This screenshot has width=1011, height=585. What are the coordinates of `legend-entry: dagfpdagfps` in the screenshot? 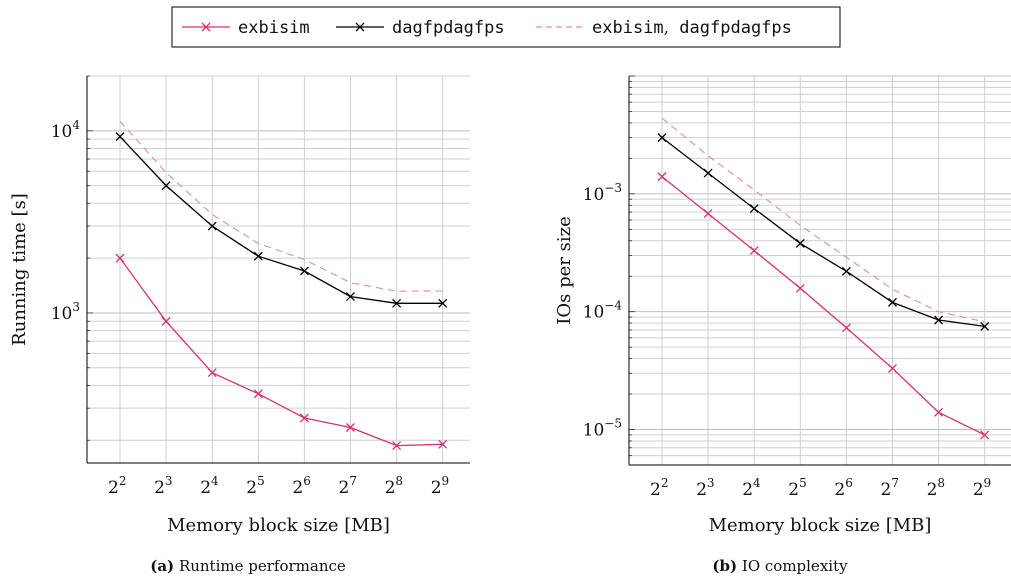 It's located at (420, 28).